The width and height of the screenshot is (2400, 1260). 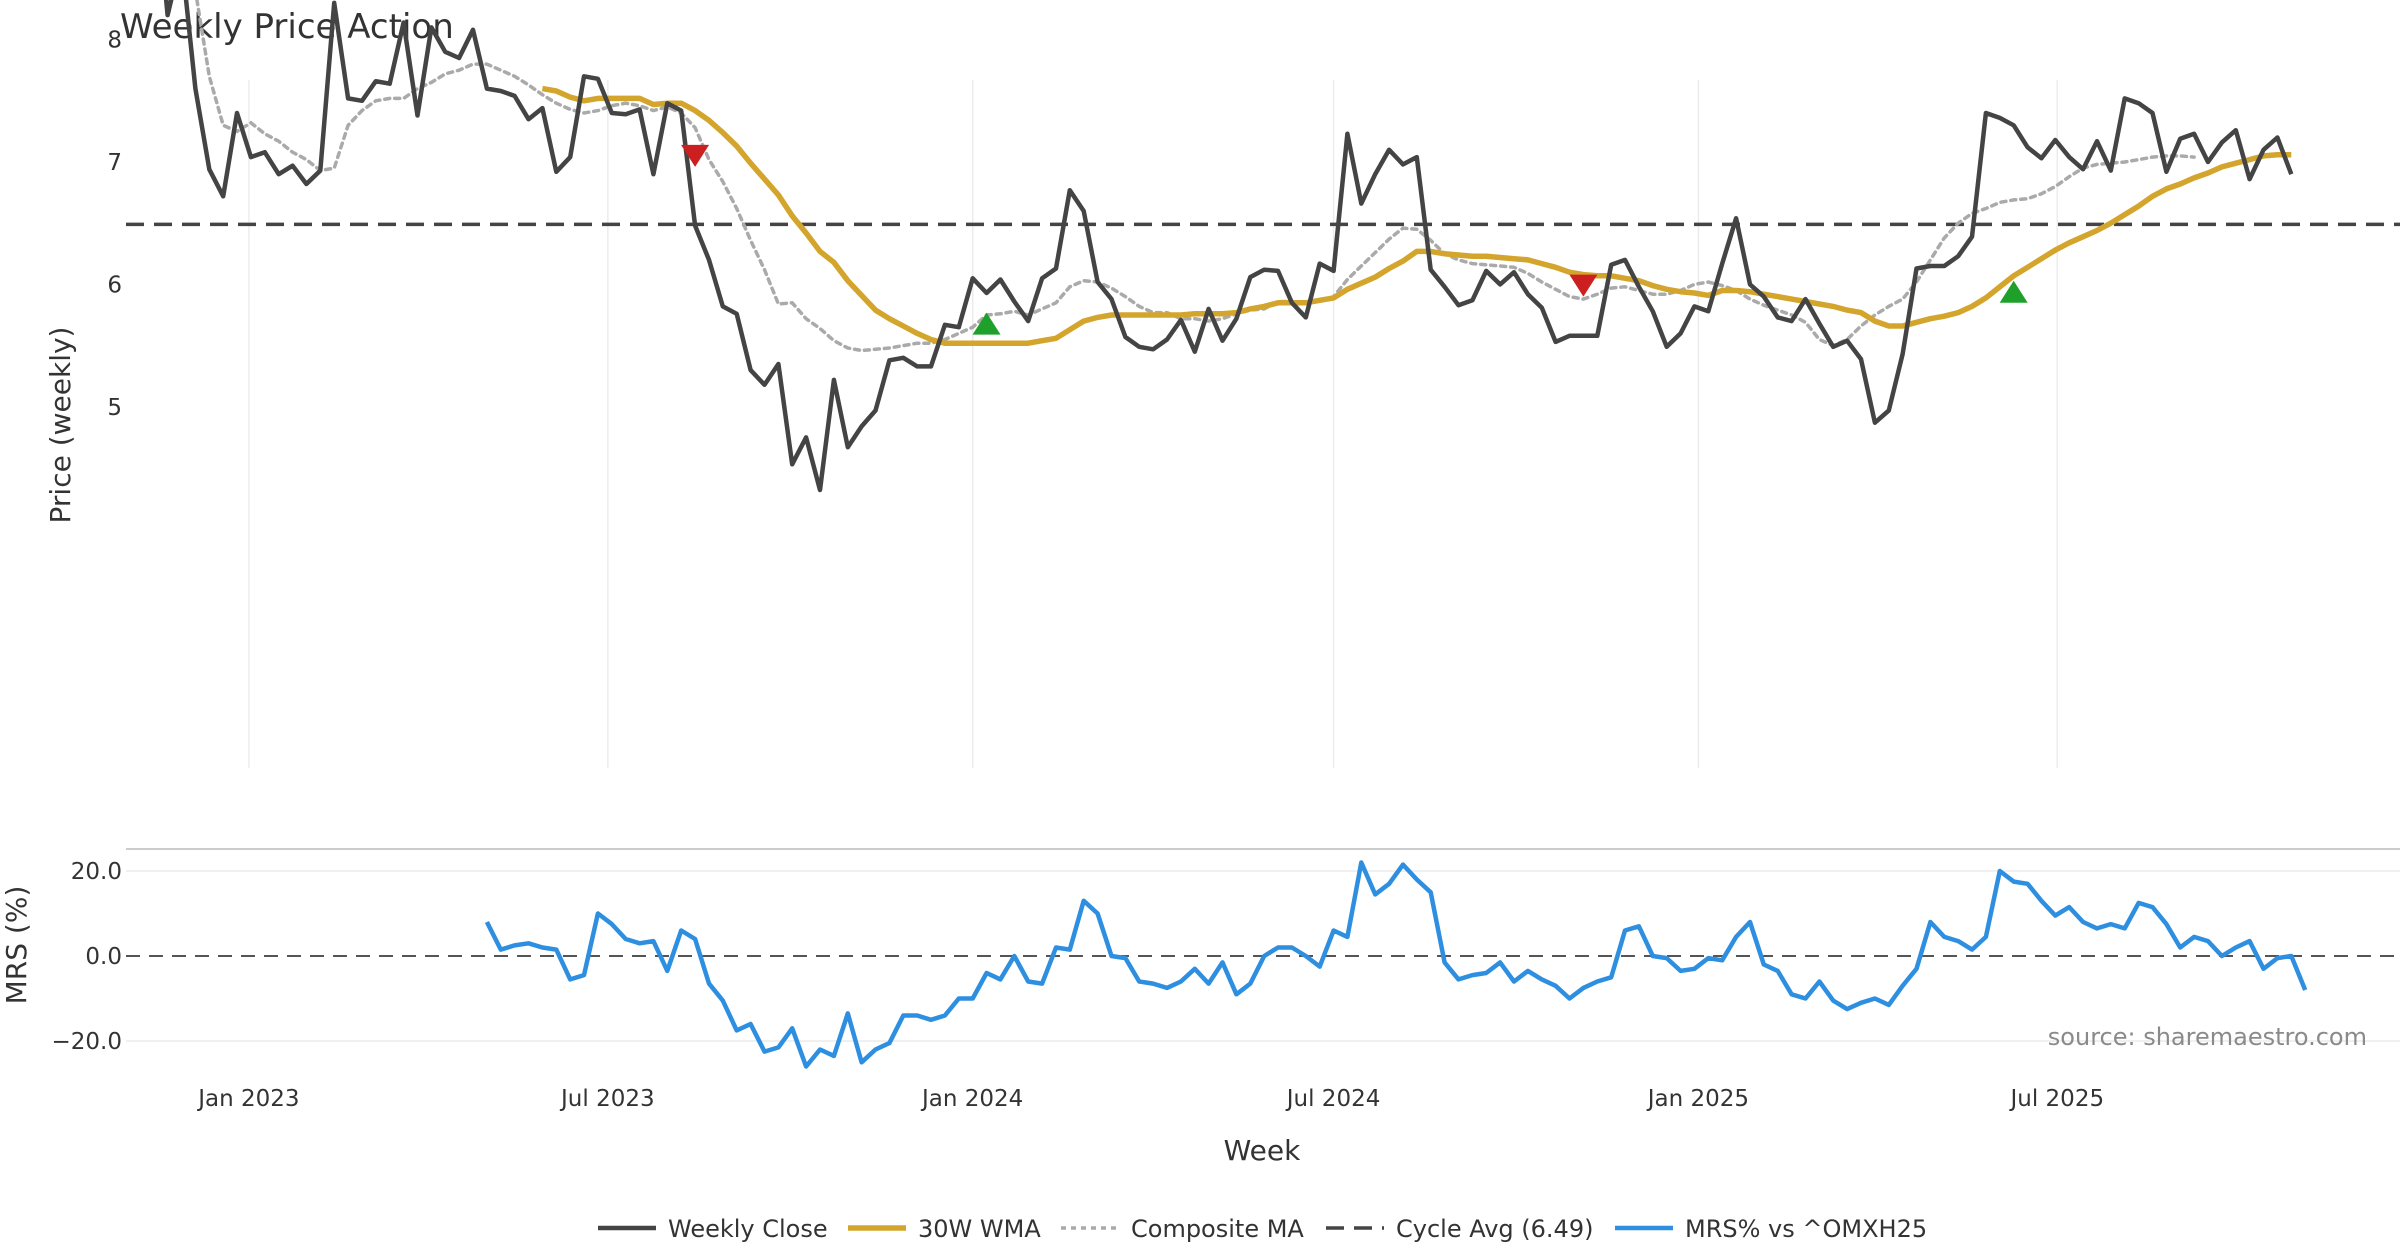 What do you see at coordinates (2056, 1099) in the screenshot?
I see `x-tick-label: Jul 2025` at bounding box center [2056, 1099].